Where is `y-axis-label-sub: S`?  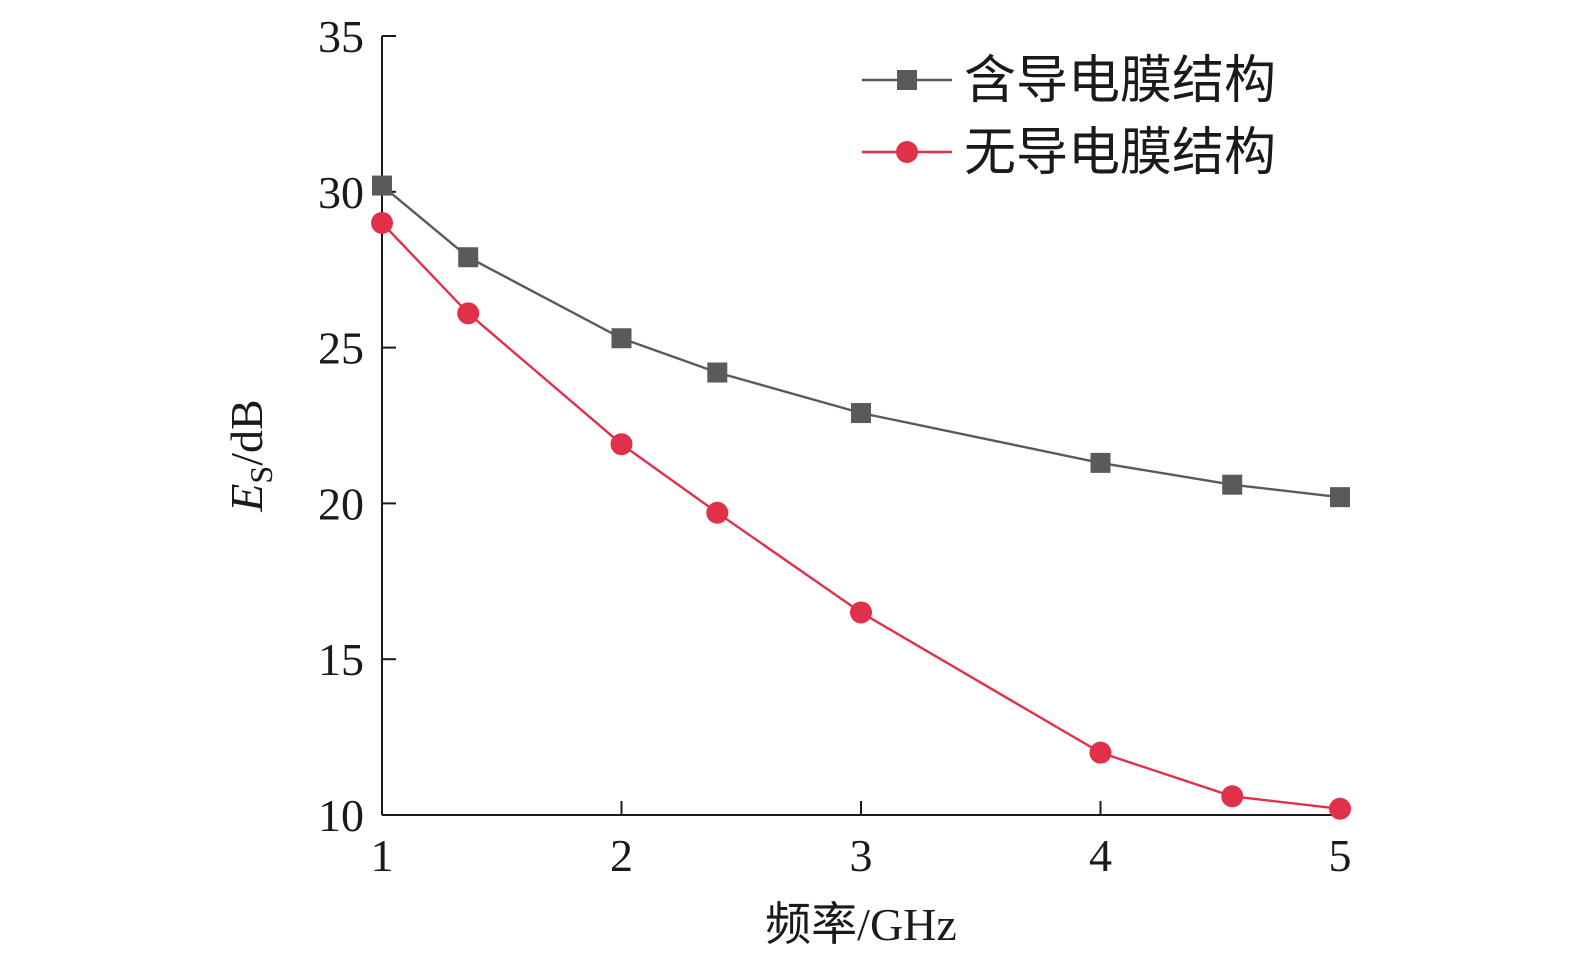
y-axis-label-sub: S is located at coordinates (261, 475).